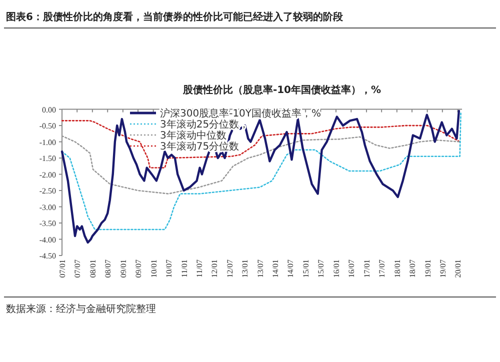 This screenshot has width=500, height=362. I want to click on x-tick-label: 12/07, so click(229, 269).